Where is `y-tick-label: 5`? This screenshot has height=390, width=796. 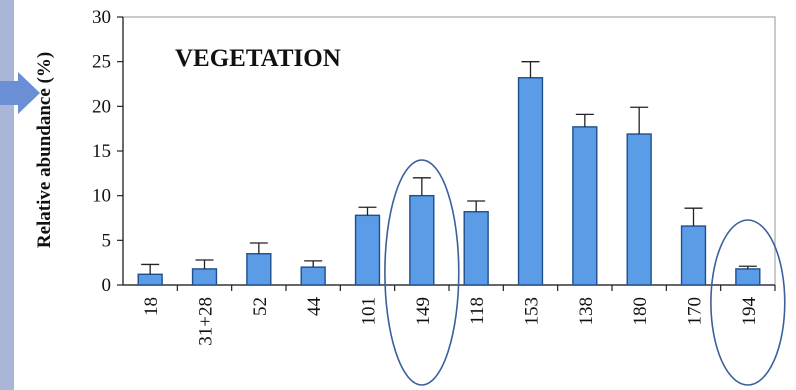
y-tick-label: 5 is located at coordinates (107, 240).